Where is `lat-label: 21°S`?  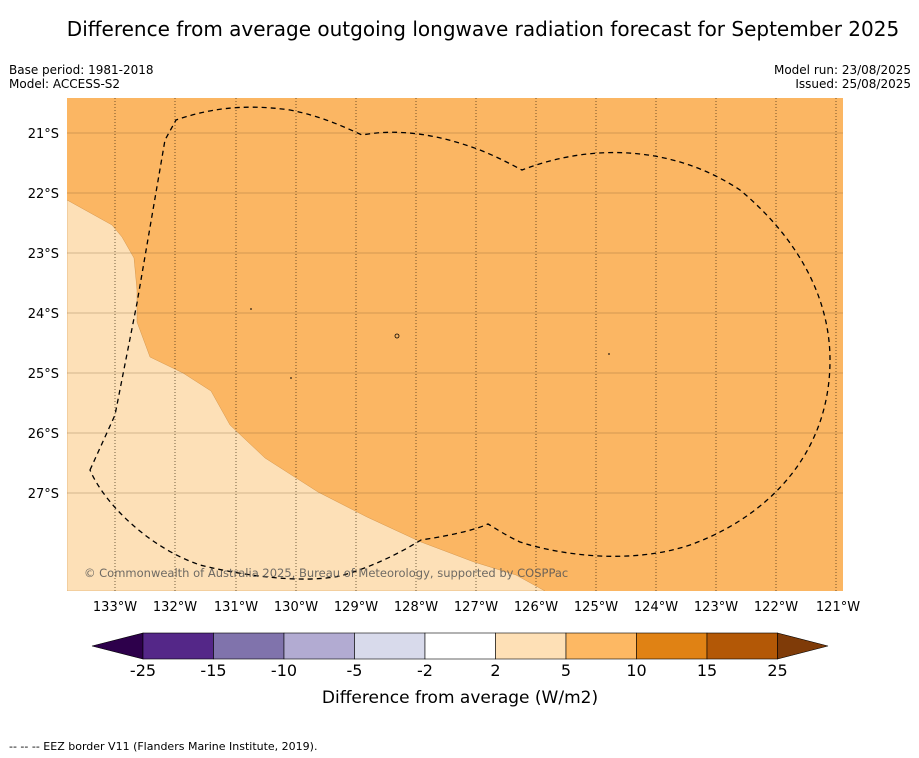 lat-label: 21°S is located at coordinates (43, 134).